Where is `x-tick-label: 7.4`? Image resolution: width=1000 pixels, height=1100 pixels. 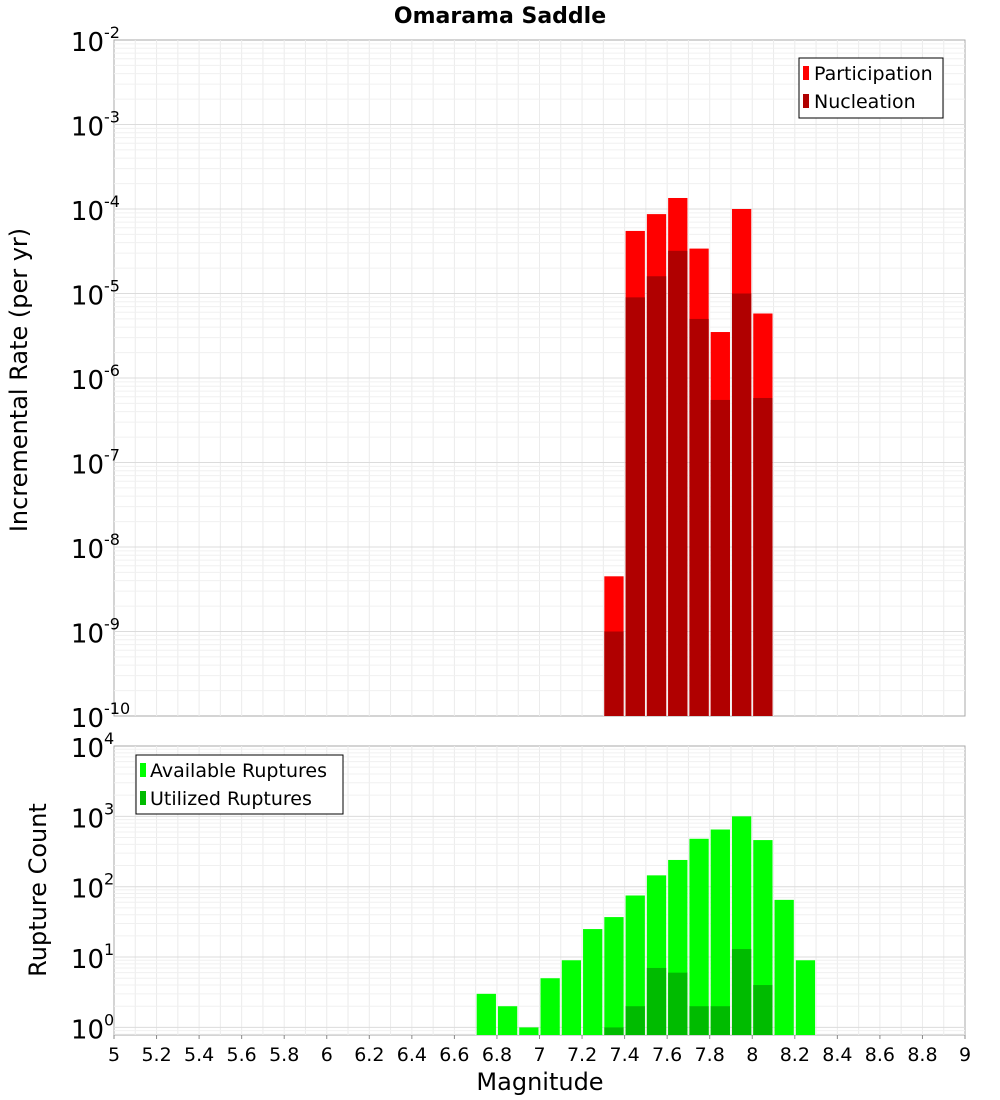
x-tick-label: 7.4 is located at coordinates (624, 1055).